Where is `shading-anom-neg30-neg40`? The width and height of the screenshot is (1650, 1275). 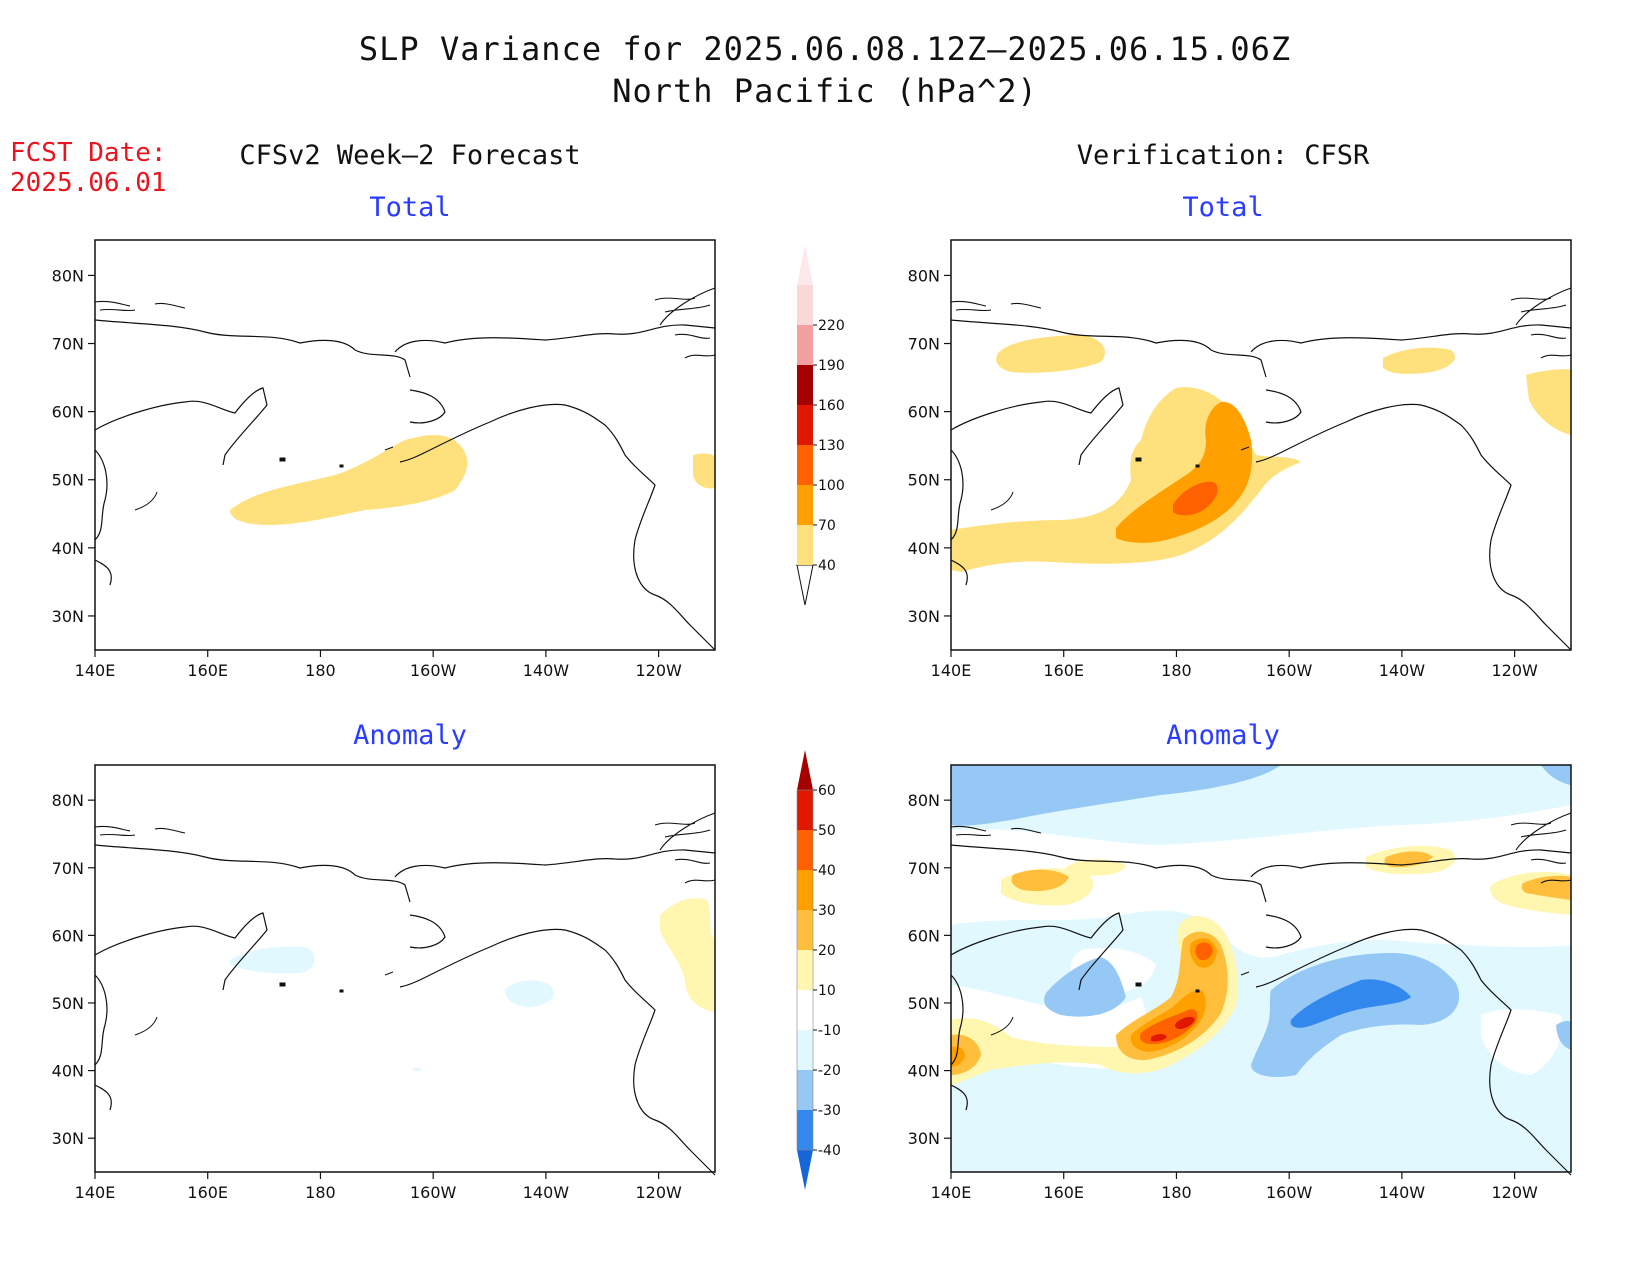
shading-anom-neg30-neg40 is located at coordinates (1350, 1003).